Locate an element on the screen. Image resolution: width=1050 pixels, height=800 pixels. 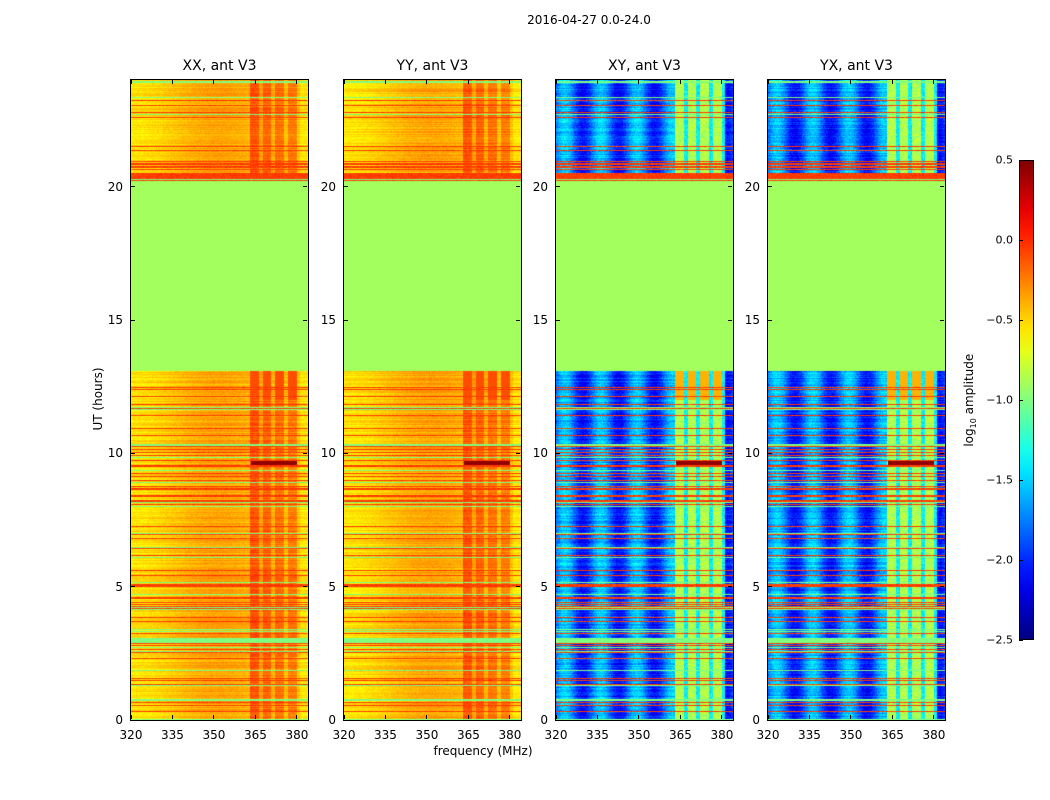
x-tick-label: 335 is located at coordinates (385, 735).